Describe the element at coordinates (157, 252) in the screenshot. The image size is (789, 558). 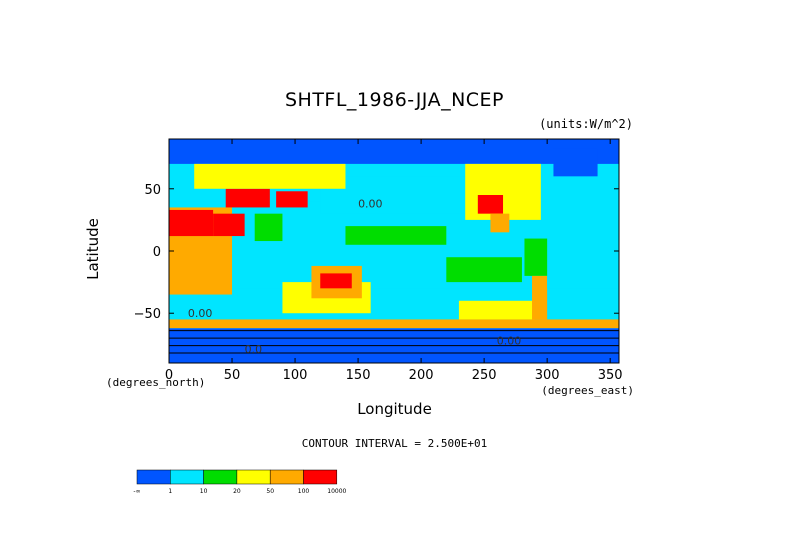
I see `y-tick-label: 0` at that location.